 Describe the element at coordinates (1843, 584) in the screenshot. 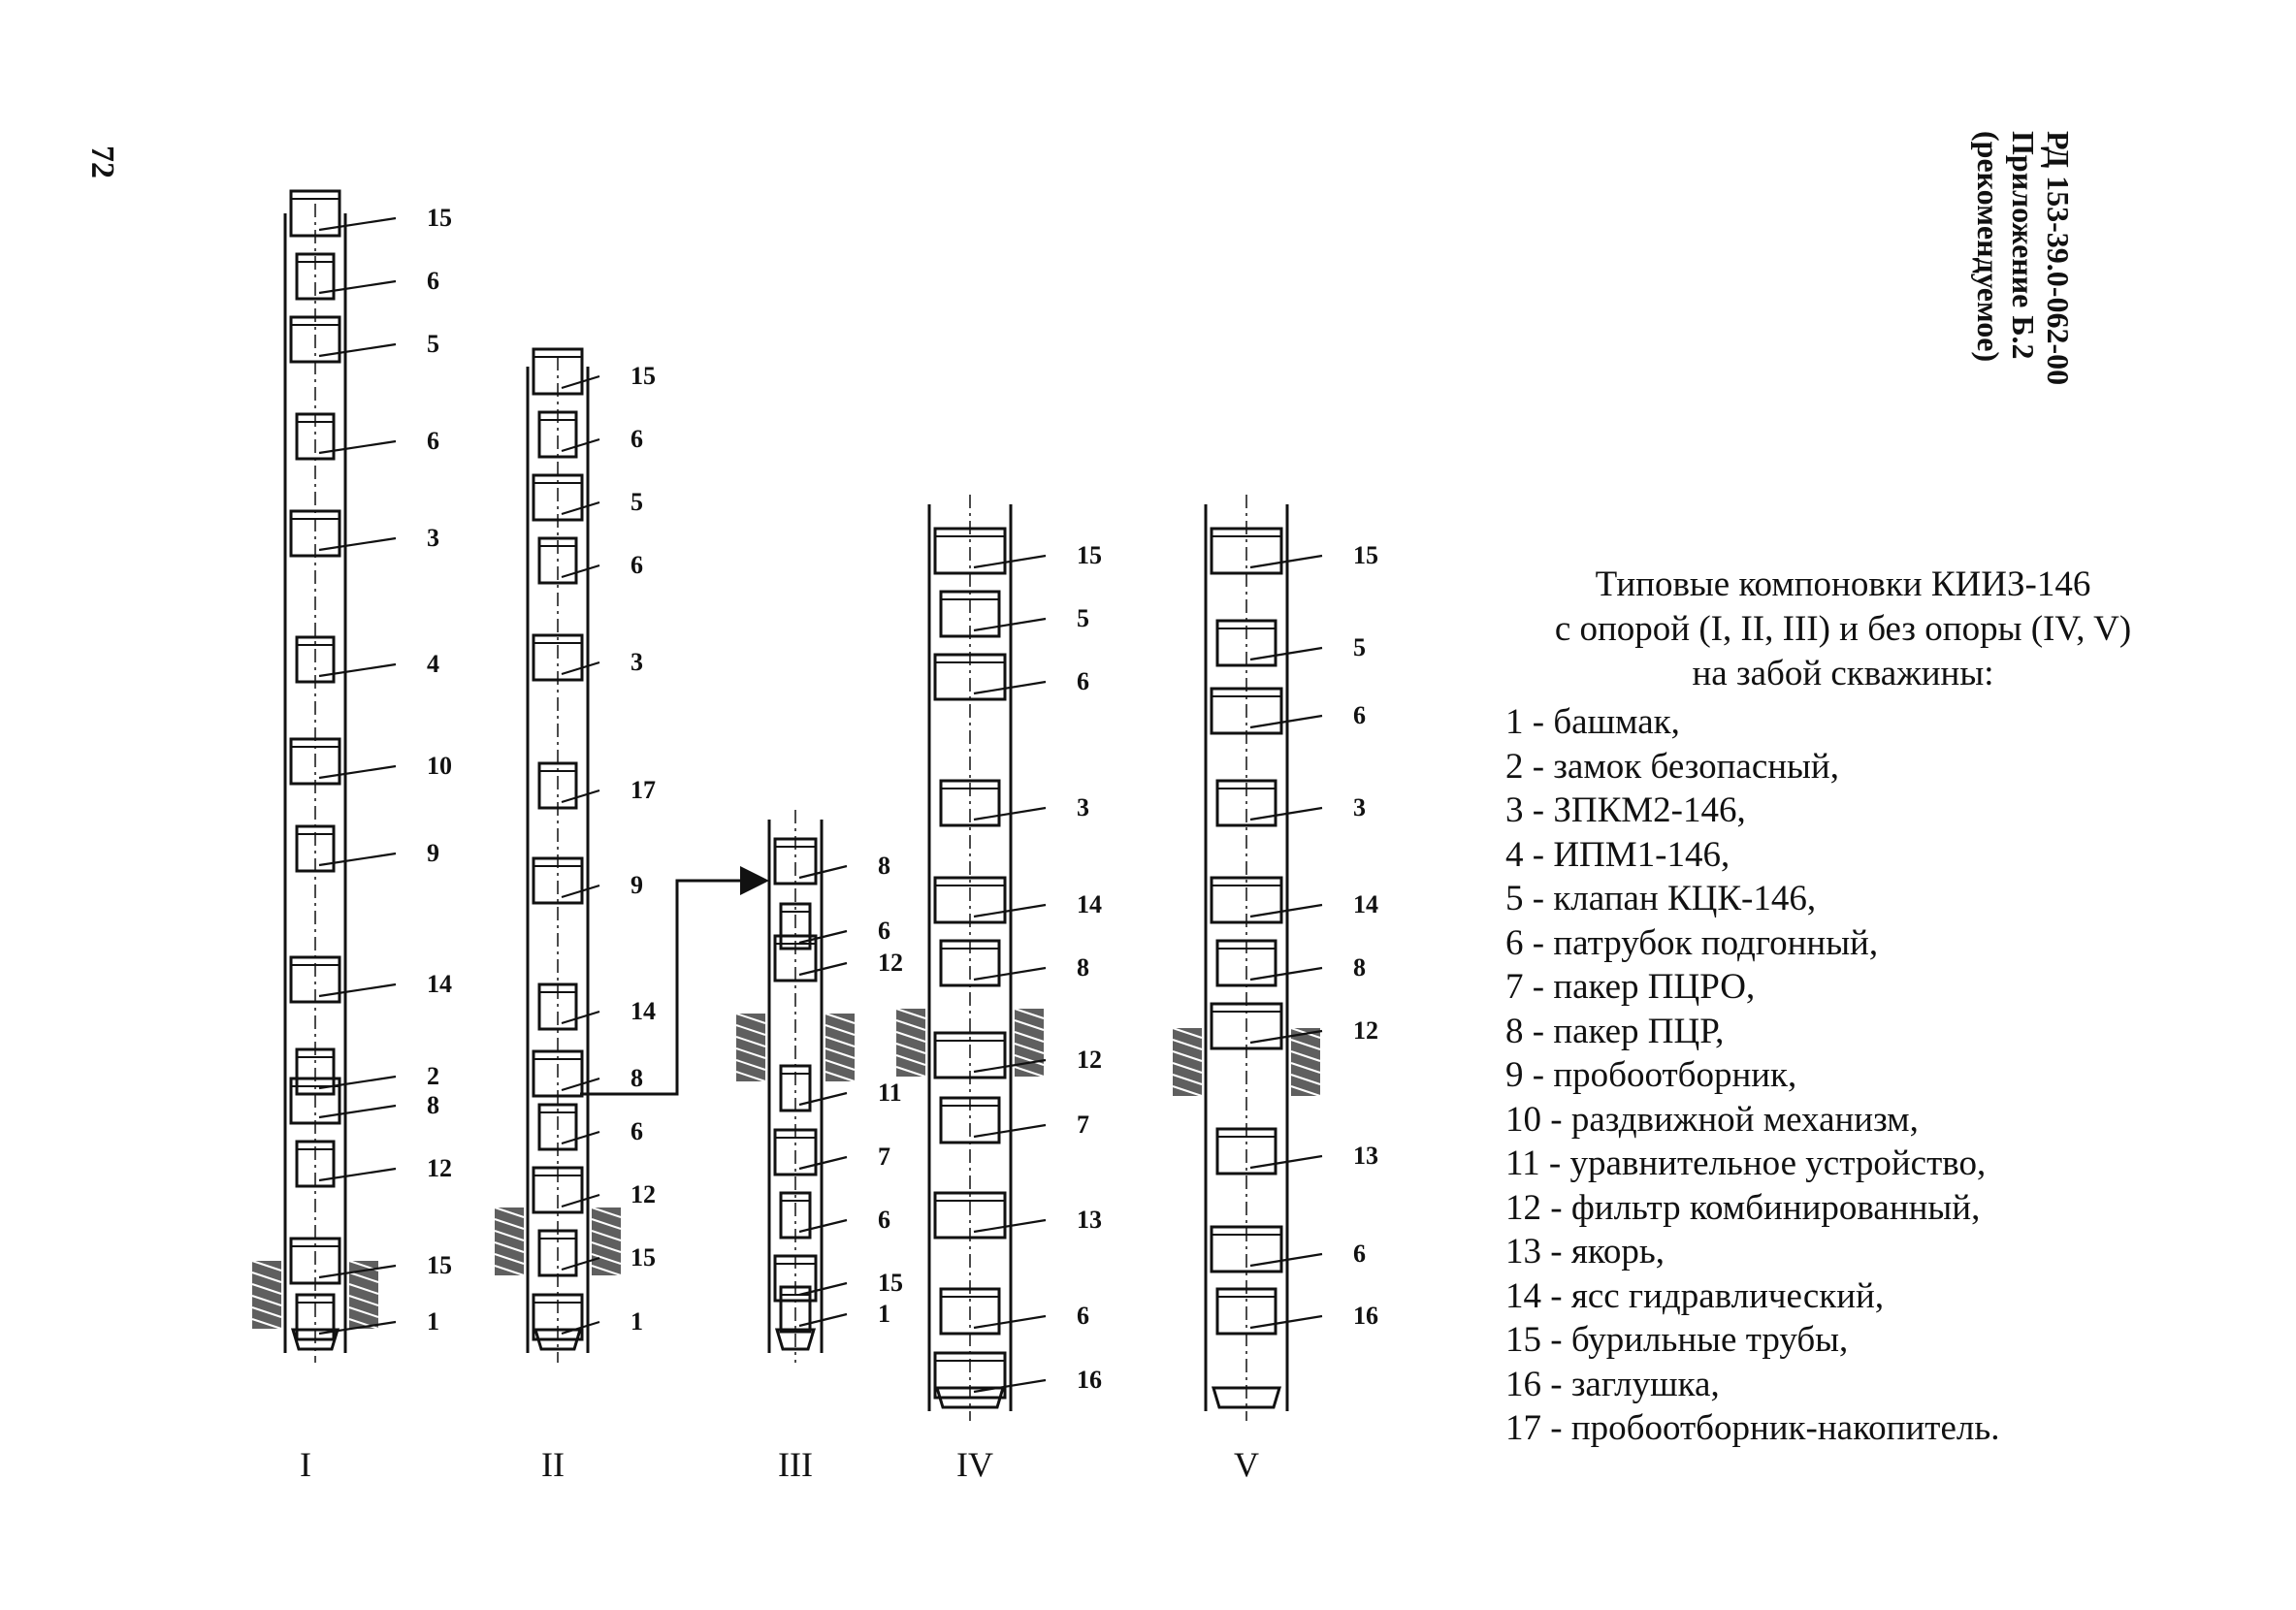

I see `legend-title-line: Типовые компоновки КИИЗ-146` at that location.